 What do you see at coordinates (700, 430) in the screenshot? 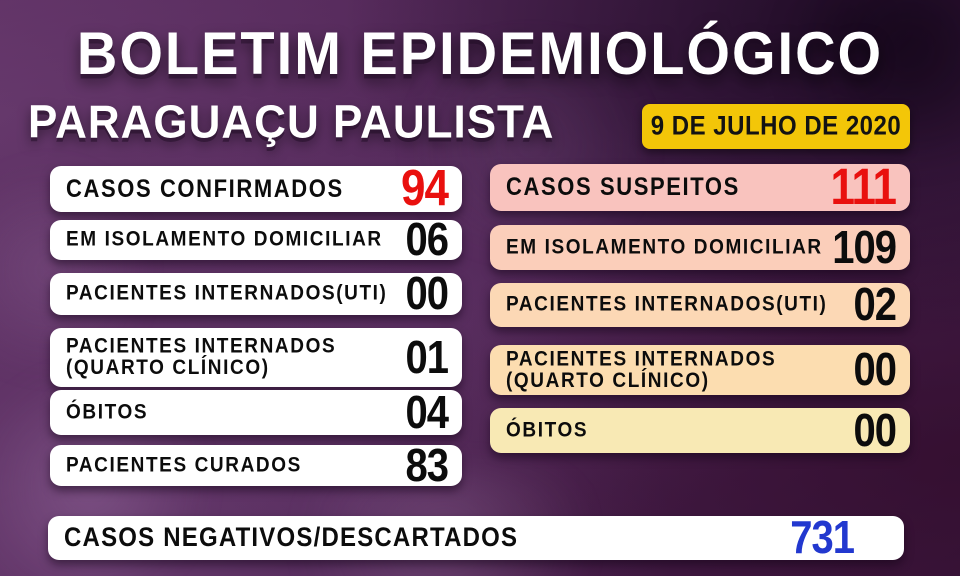
I see `stat-row-obitos-suspeitos: ÓBITOS 00` at bounding box center [700, 430].